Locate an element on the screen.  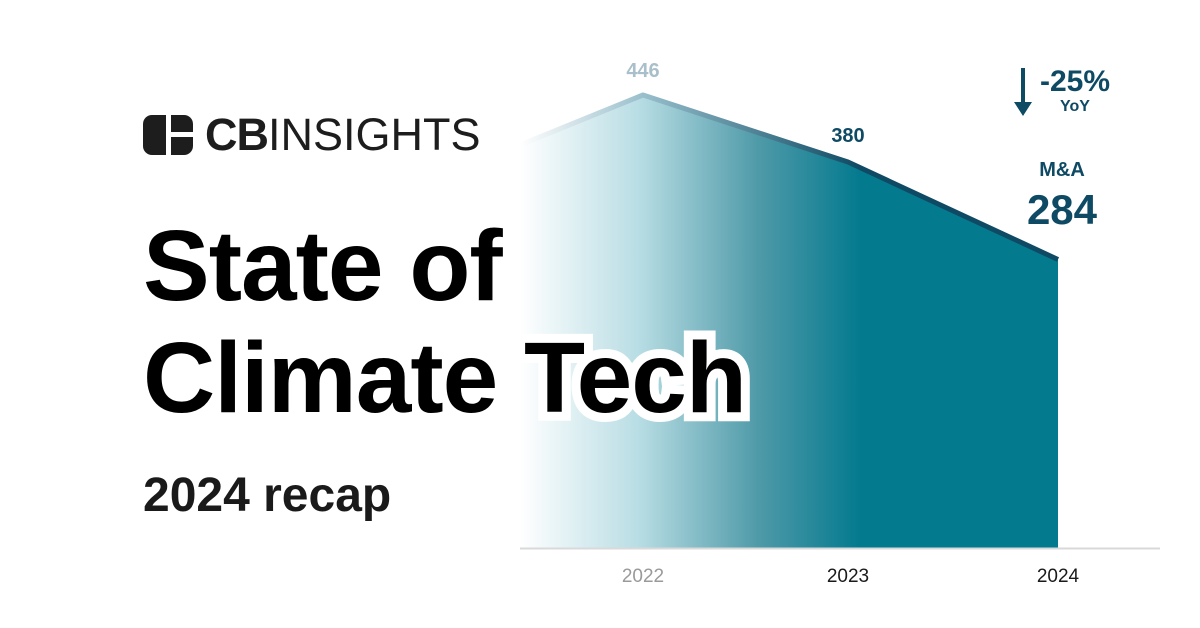
title-line-2: Climate Tech is located at coordinates (445, 378).